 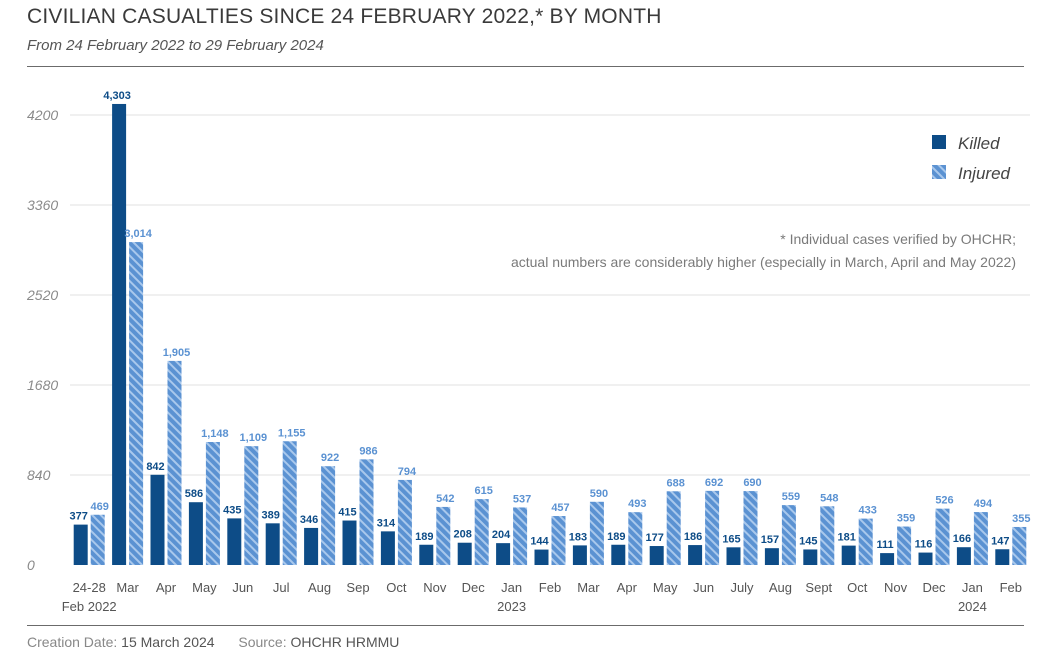 I want to click on annotation-line-1: * Individual cases verified by OHCHR;, so click(x=898, y=239).